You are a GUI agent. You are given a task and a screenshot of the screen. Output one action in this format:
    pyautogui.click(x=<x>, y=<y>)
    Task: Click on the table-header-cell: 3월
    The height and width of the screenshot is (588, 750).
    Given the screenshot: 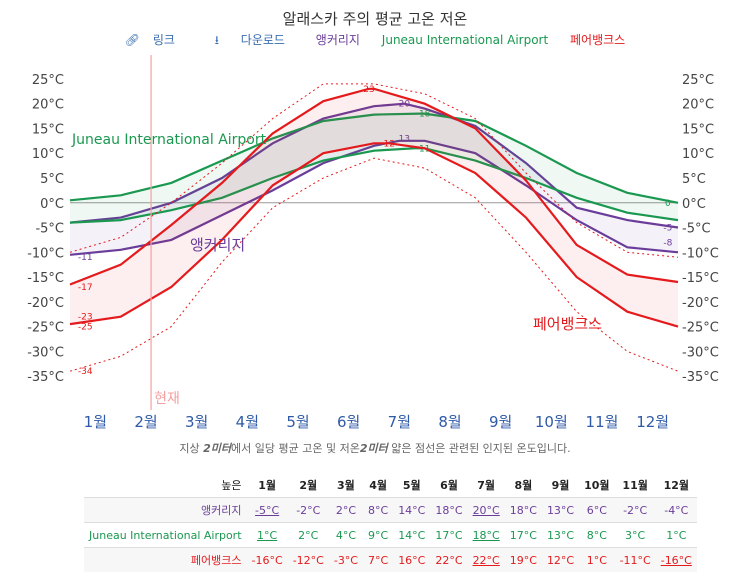 What is the action you would take?
    pyautogui.click(x=346, y=485)
    